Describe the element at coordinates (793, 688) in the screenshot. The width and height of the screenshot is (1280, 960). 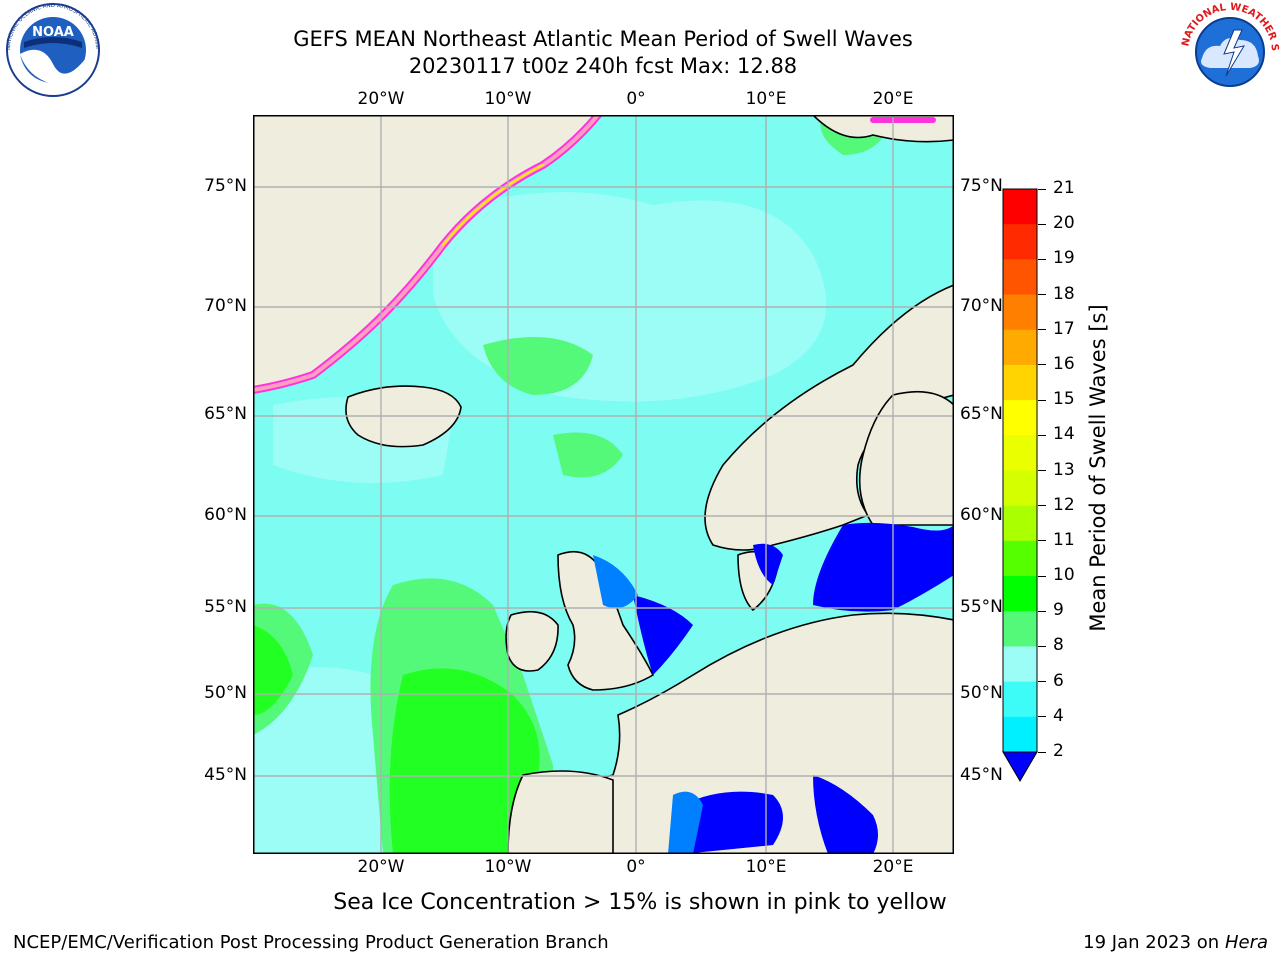
I see `swell-2-4s-patches` at that location.